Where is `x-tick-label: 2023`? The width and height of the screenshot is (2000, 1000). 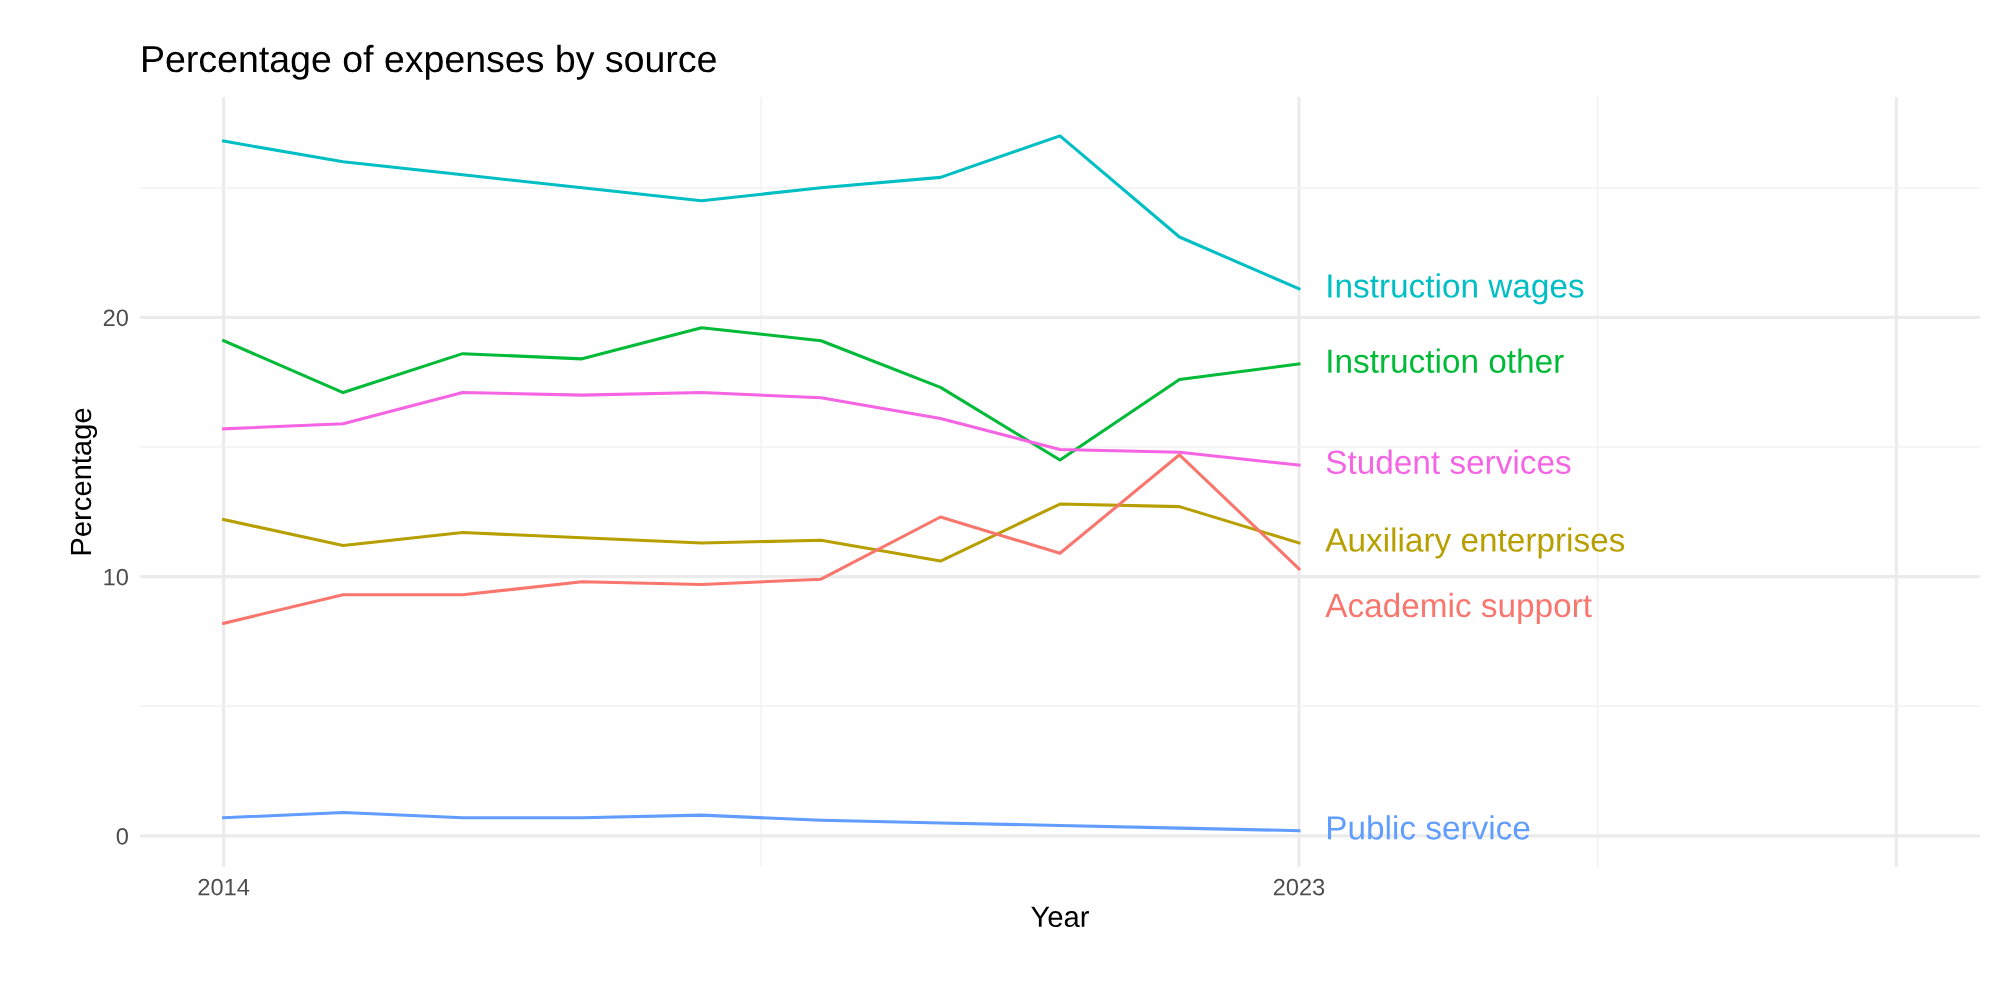 x-tick-label: 2023 is located at coordinates (1299, 887).